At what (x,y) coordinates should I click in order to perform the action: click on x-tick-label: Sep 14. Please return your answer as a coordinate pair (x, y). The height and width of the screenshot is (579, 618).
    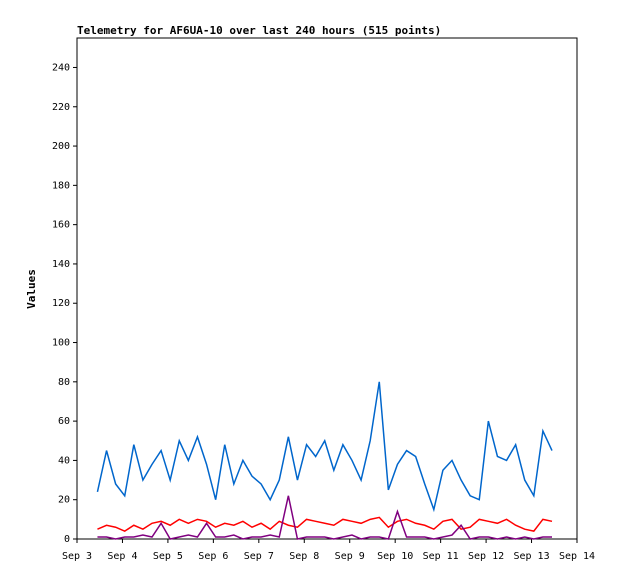
    Looking at the image, I should click on (577, 556).